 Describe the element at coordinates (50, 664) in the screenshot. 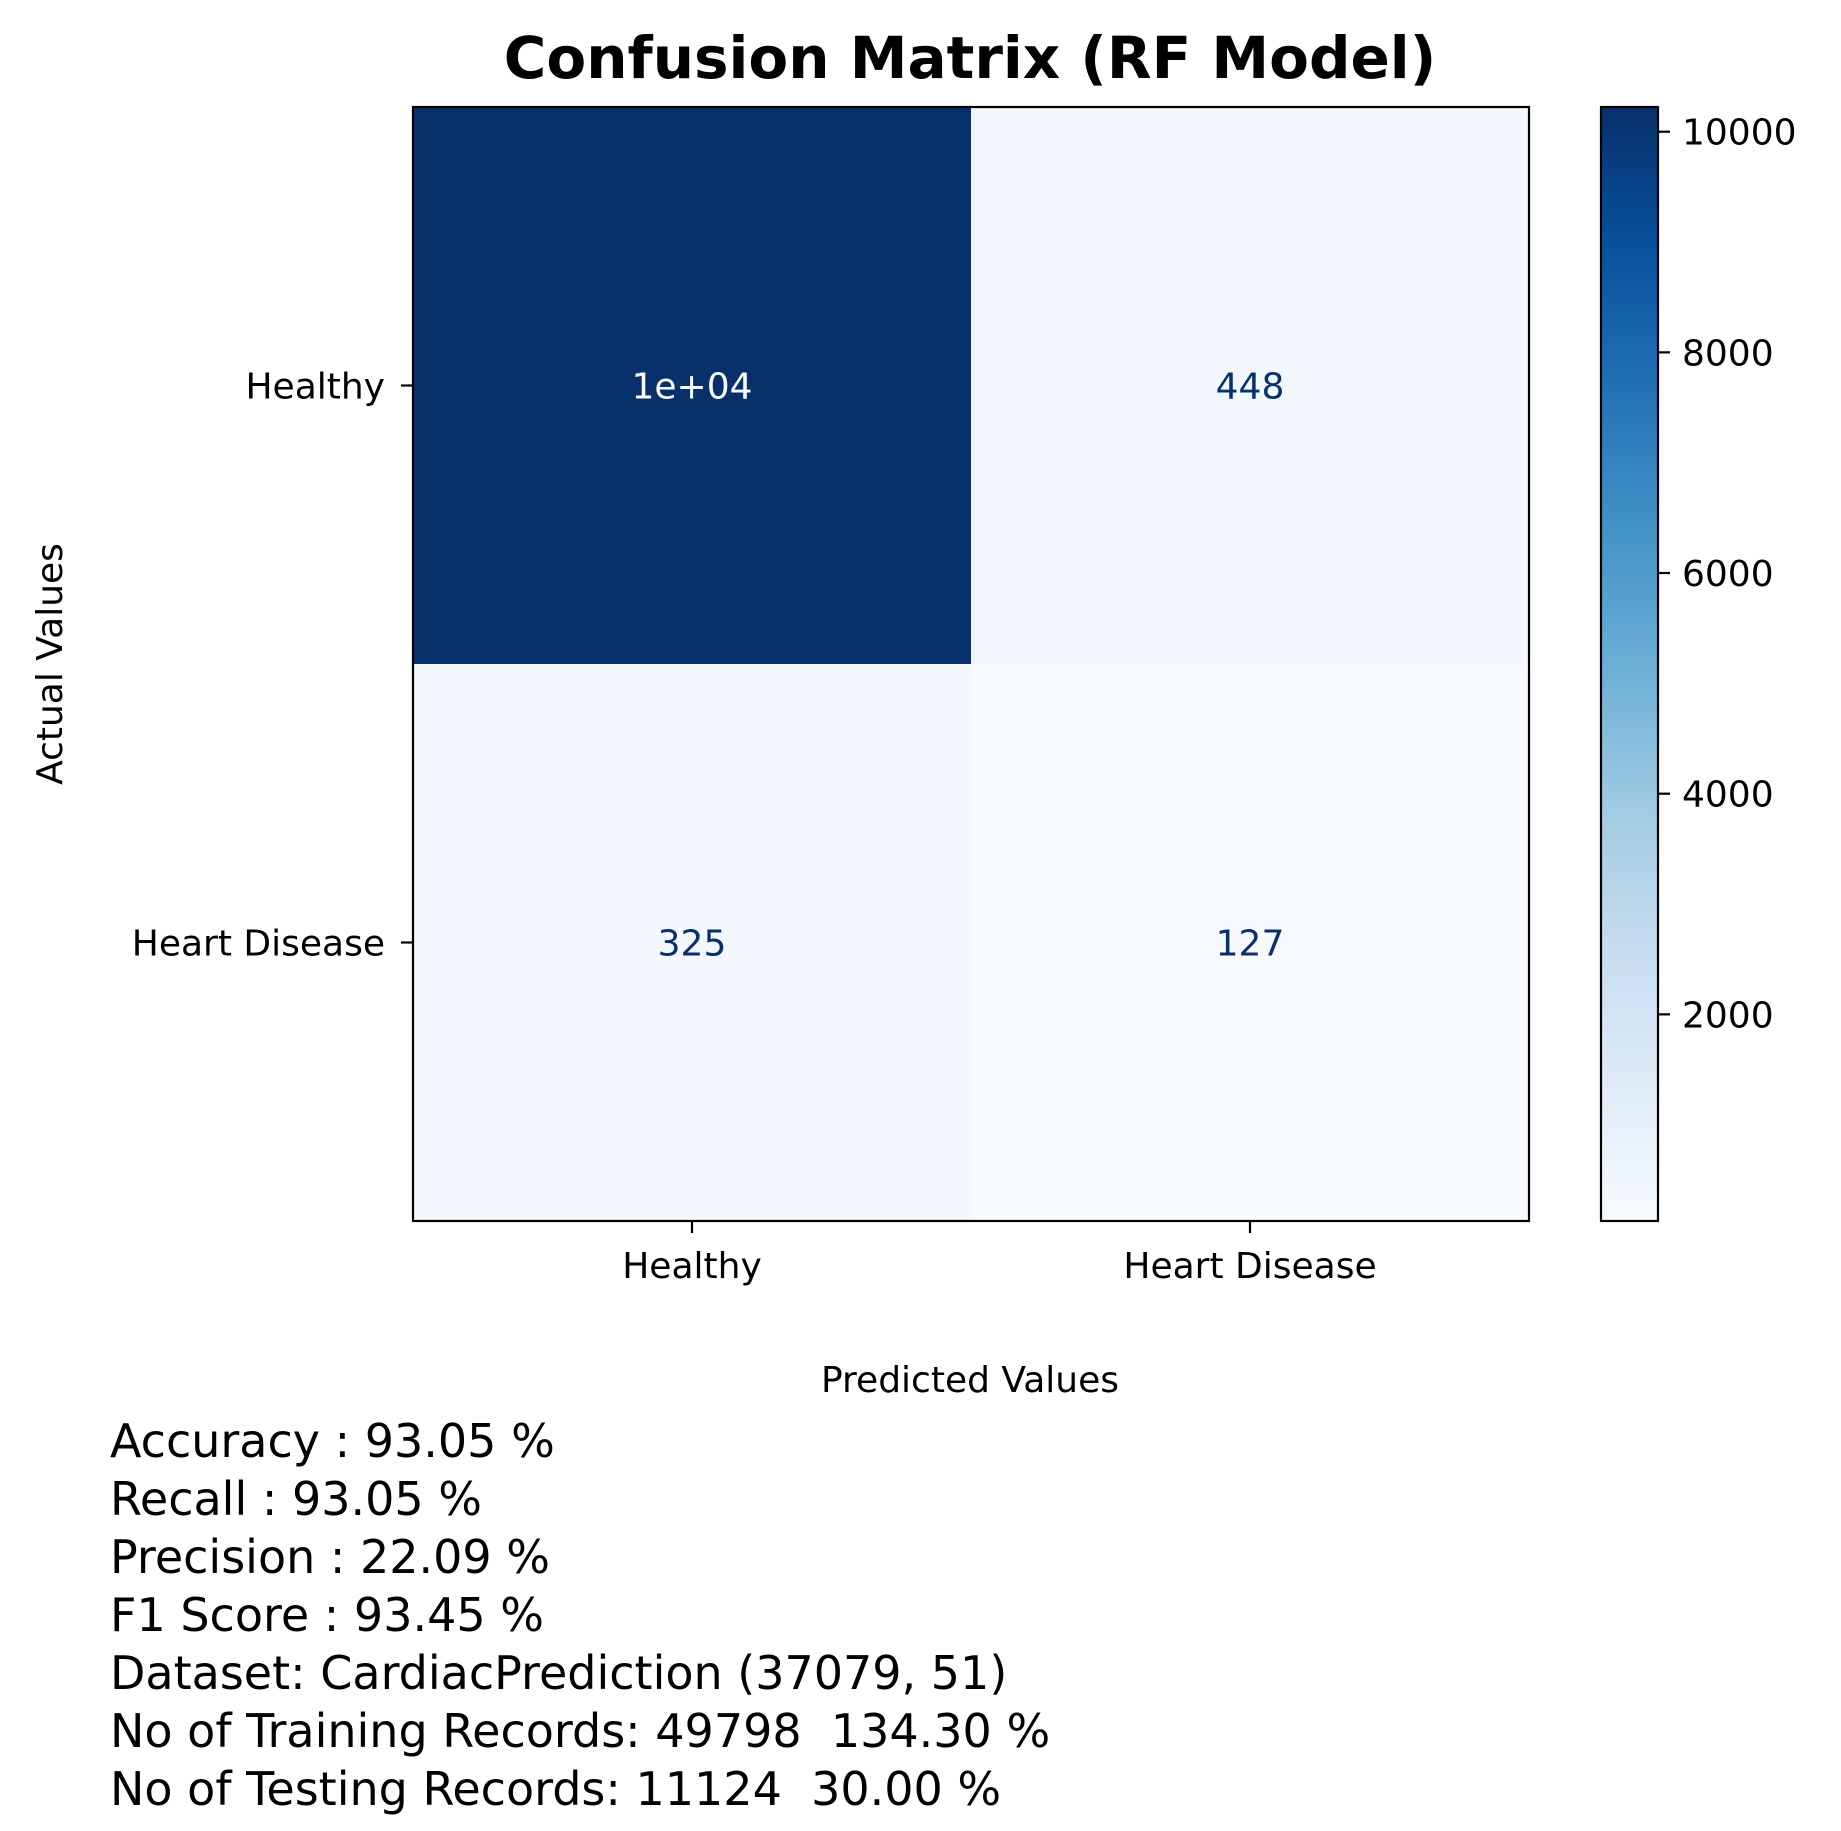

I see `y-axis-label: Actual Values` at that location.